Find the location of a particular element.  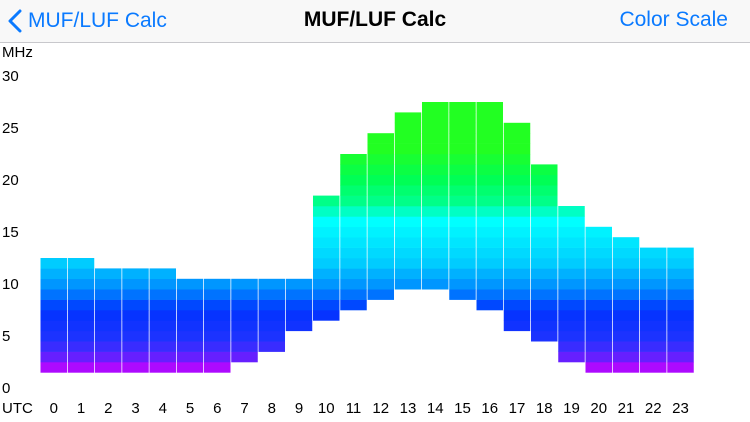

x-tick-label: 8 is located at coordinates (272, 408).